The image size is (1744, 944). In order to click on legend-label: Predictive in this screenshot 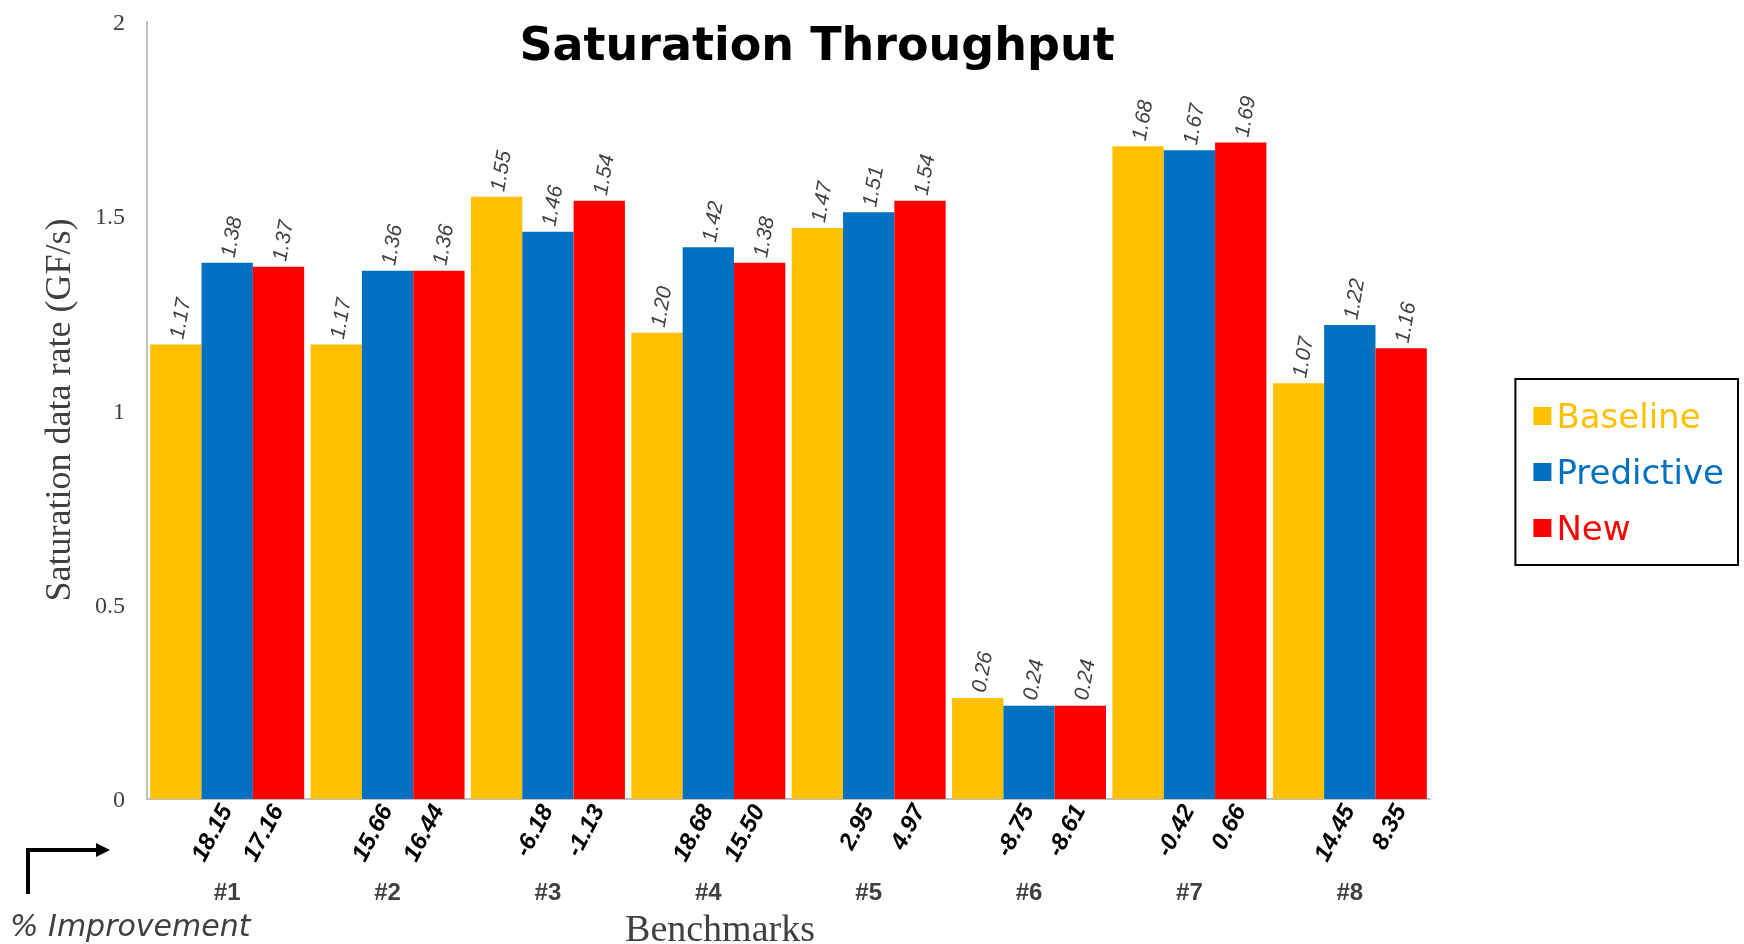, I will do `click(1640, 472)`.